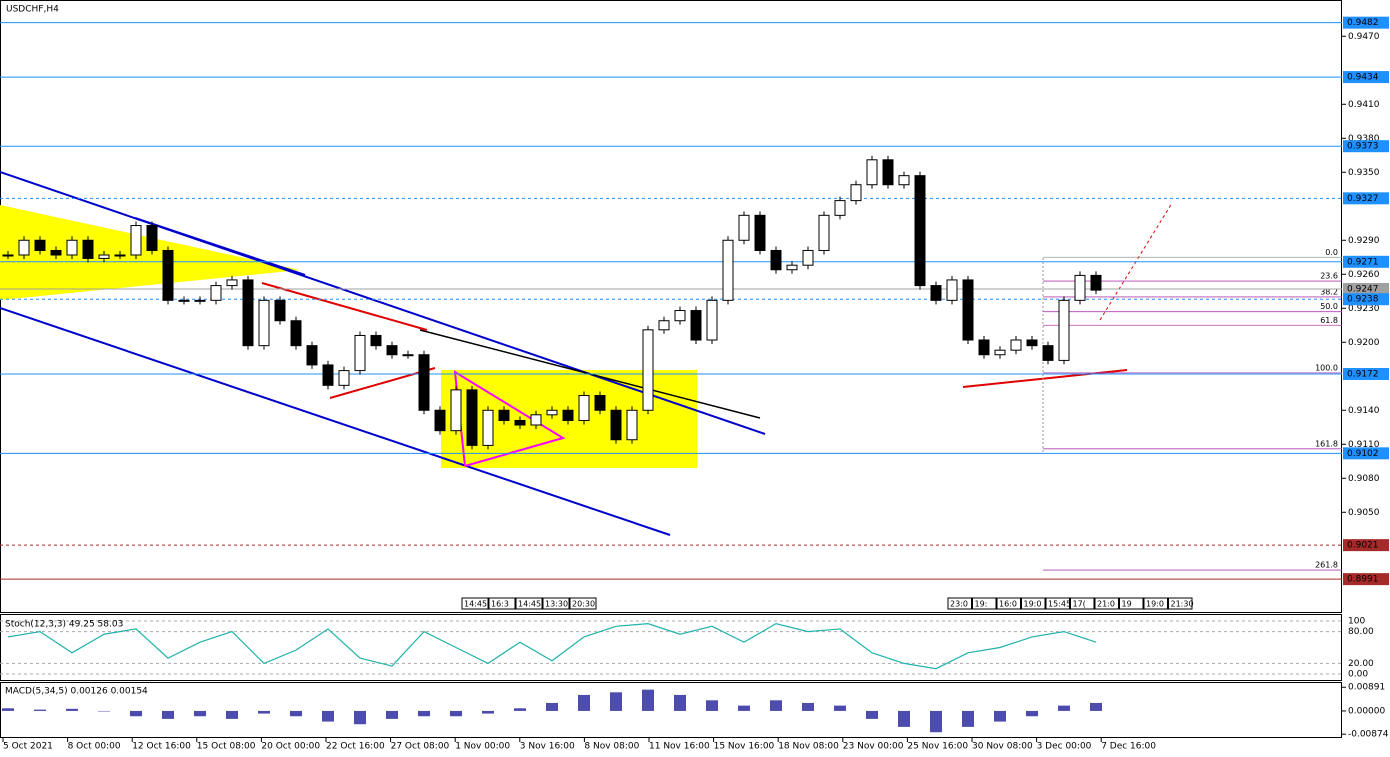  What do you see at coordinates (1329, 291) in the screenshot?
I see `fib-label: 38.2` at bounding box center [1329, 291].